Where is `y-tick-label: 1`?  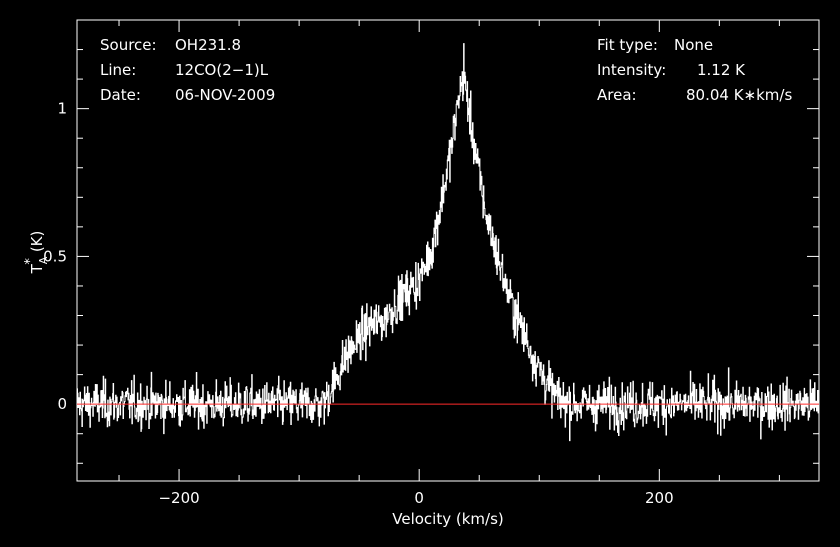
y-tick-label: 1 is located at coordinates (62, 109).